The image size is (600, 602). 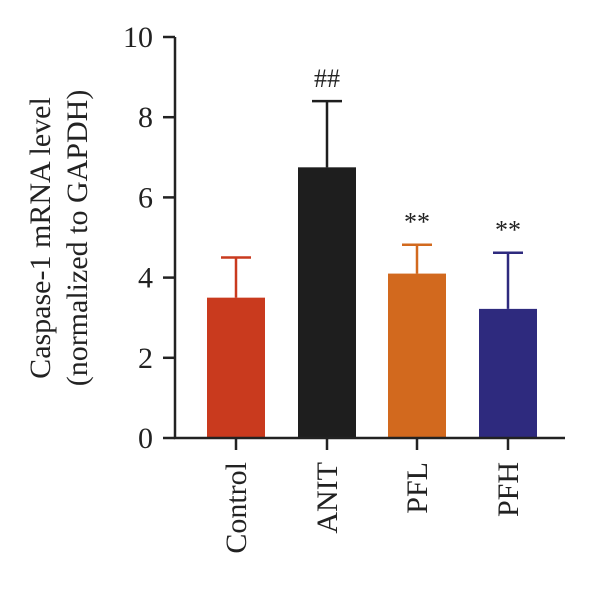 I want to click on y-tick-label: 0, so click(x=145, y=438).